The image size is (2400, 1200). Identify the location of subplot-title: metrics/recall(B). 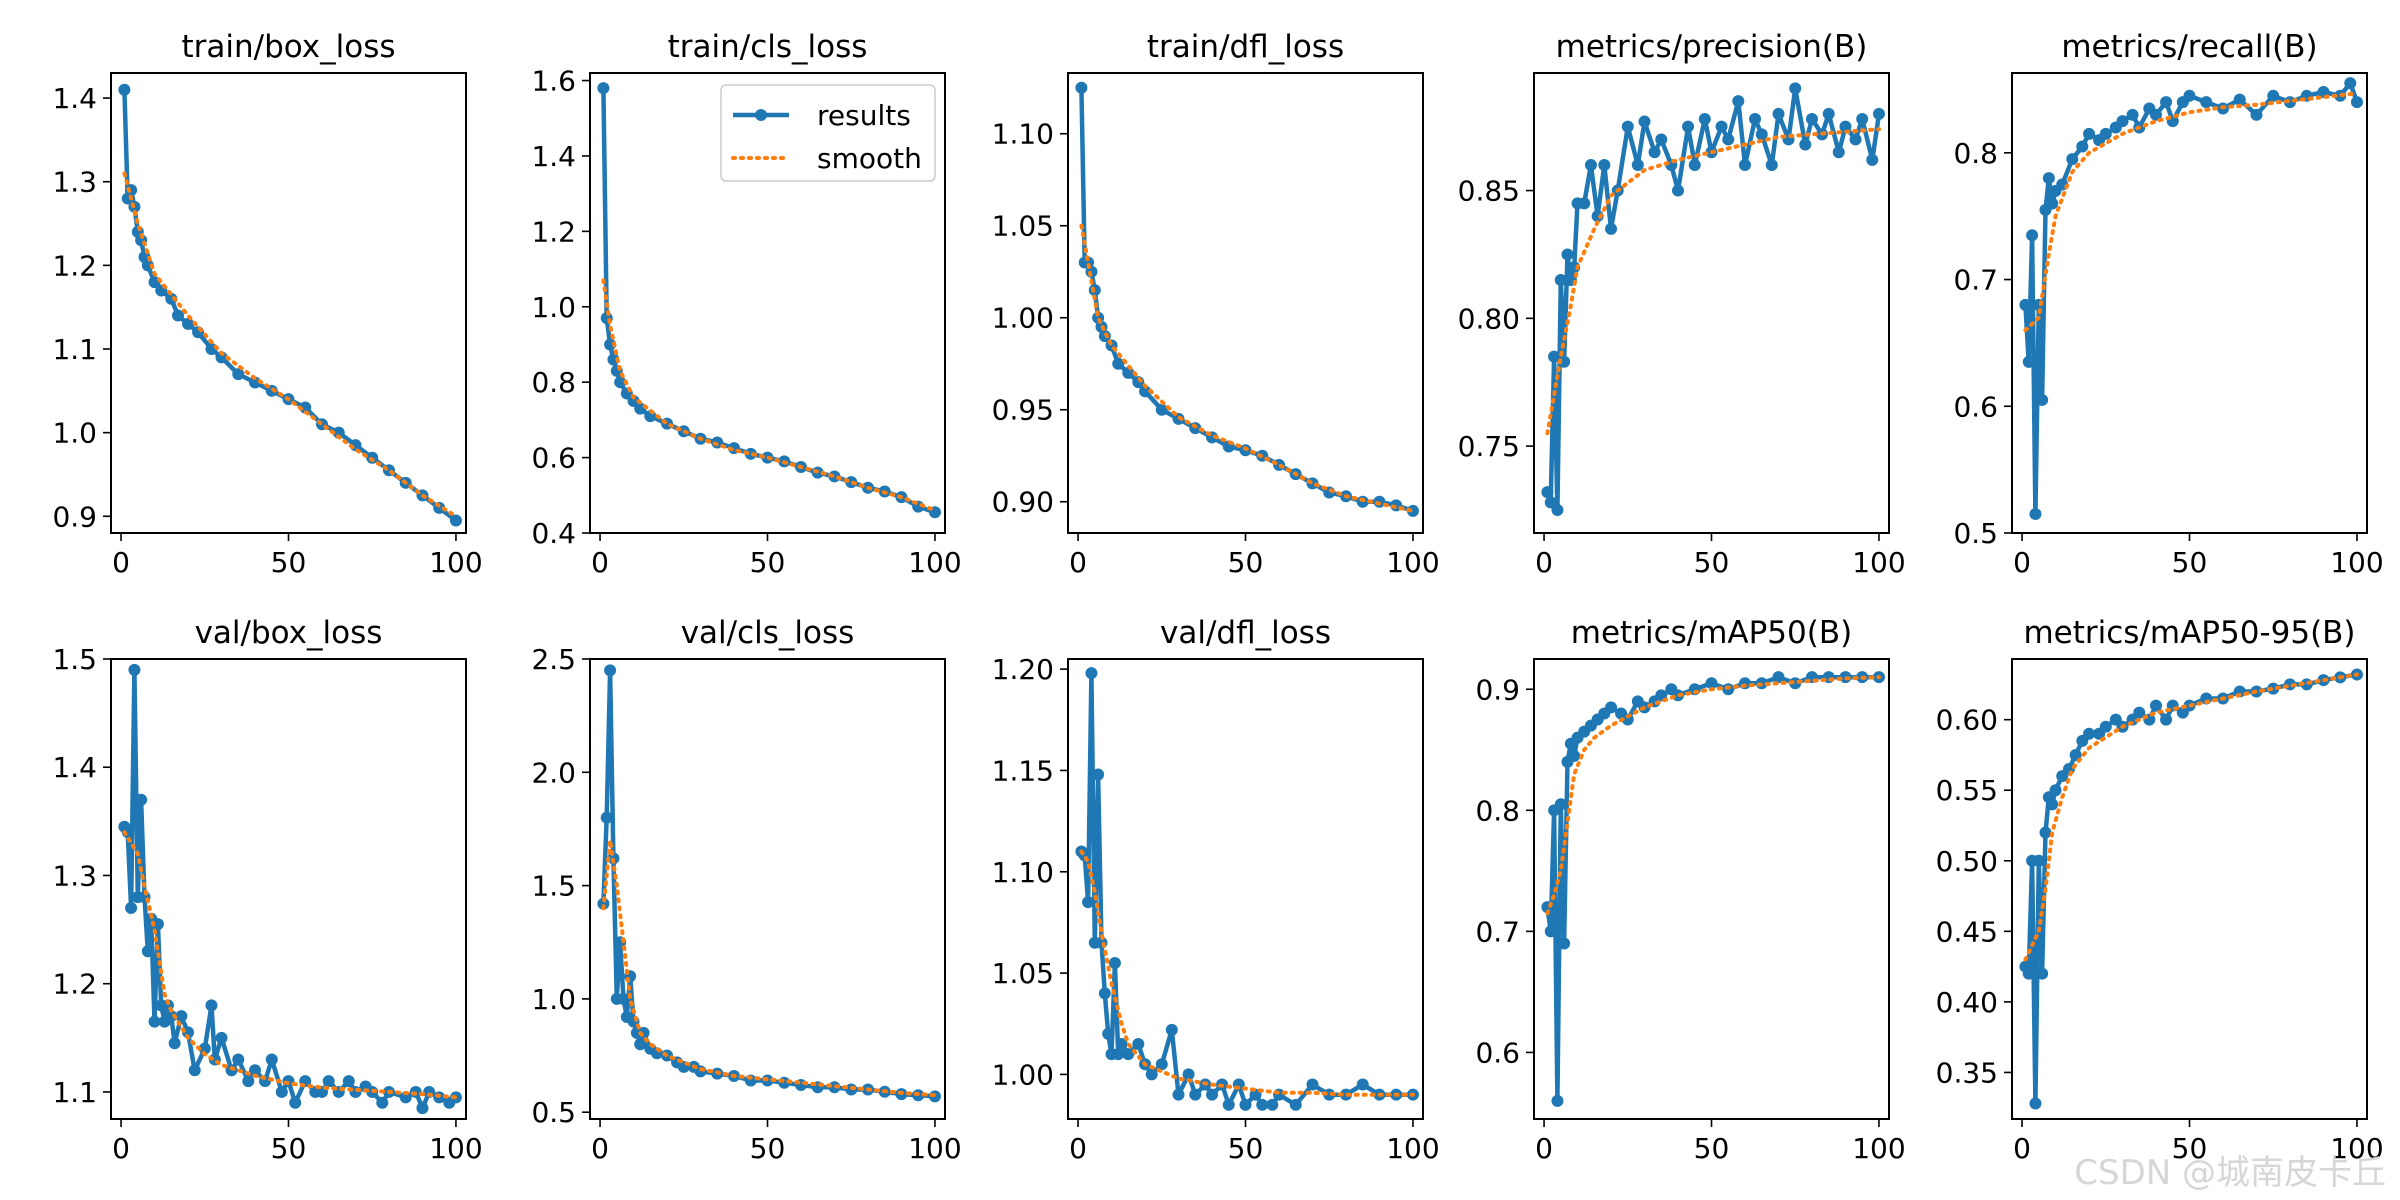
(2189, 47).